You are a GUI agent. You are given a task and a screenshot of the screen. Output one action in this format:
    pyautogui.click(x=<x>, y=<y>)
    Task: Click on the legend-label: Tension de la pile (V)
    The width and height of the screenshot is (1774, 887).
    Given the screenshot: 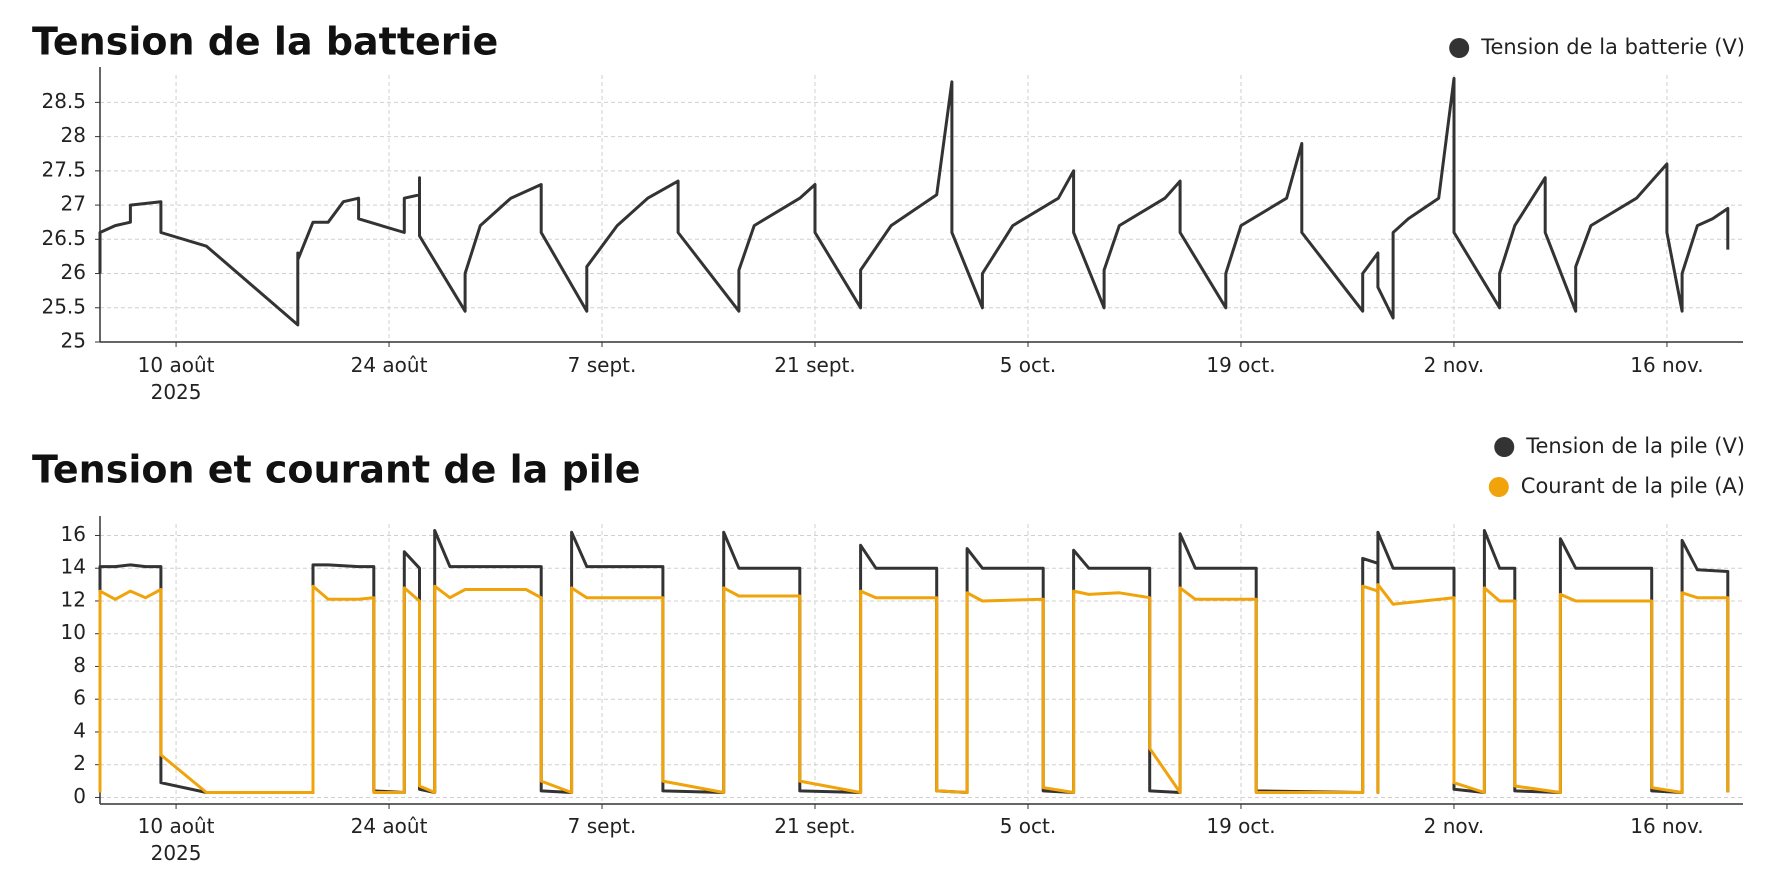 What is the action you would take?
    pyautogui.click(x=1635, y=446)
    